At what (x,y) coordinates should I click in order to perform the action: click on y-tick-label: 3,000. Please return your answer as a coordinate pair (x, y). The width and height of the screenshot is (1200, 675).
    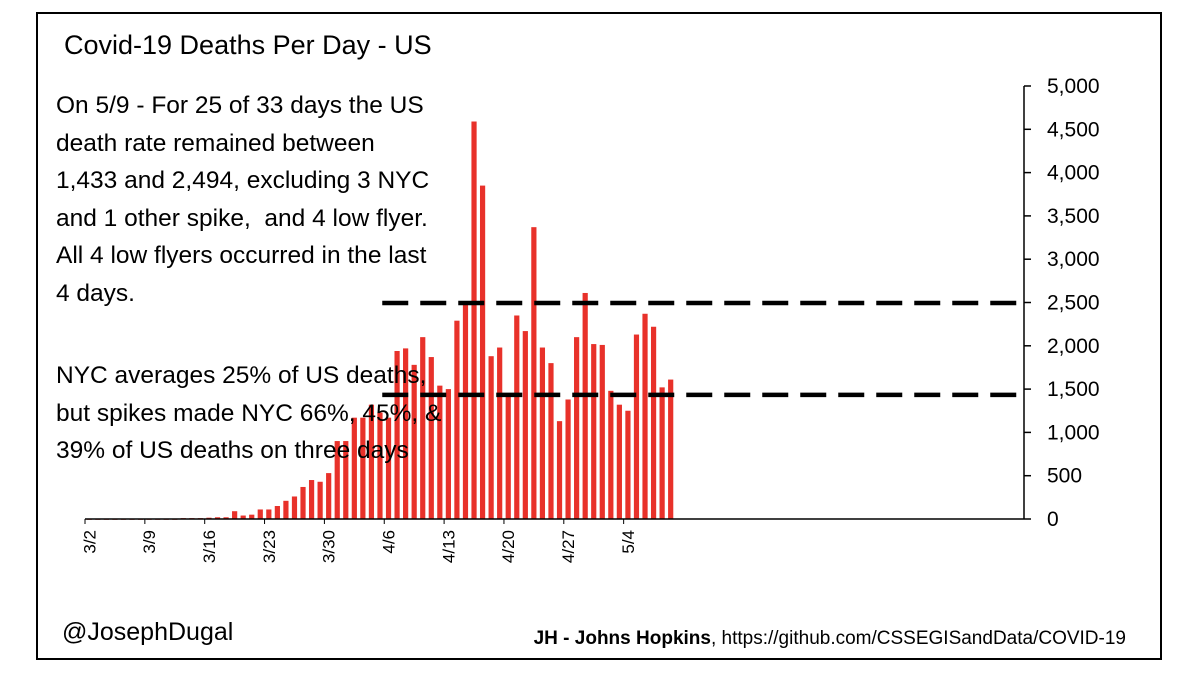
    Looking at the image, I should click on (1073, 259).